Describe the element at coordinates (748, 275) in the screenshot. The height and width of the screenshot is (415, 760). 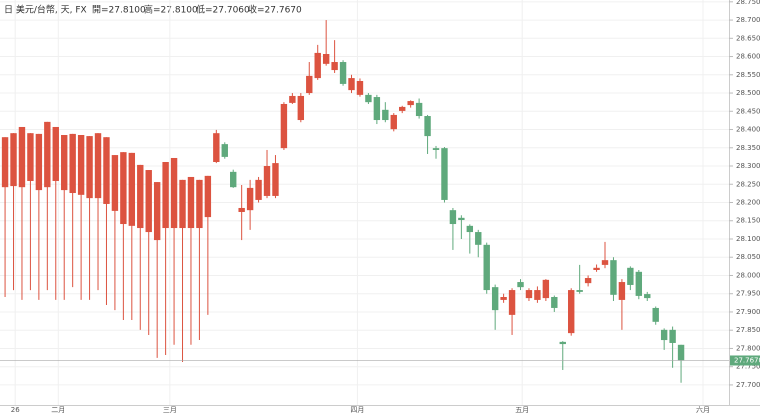
I see `y-tick-label: 28.0000` at that location.